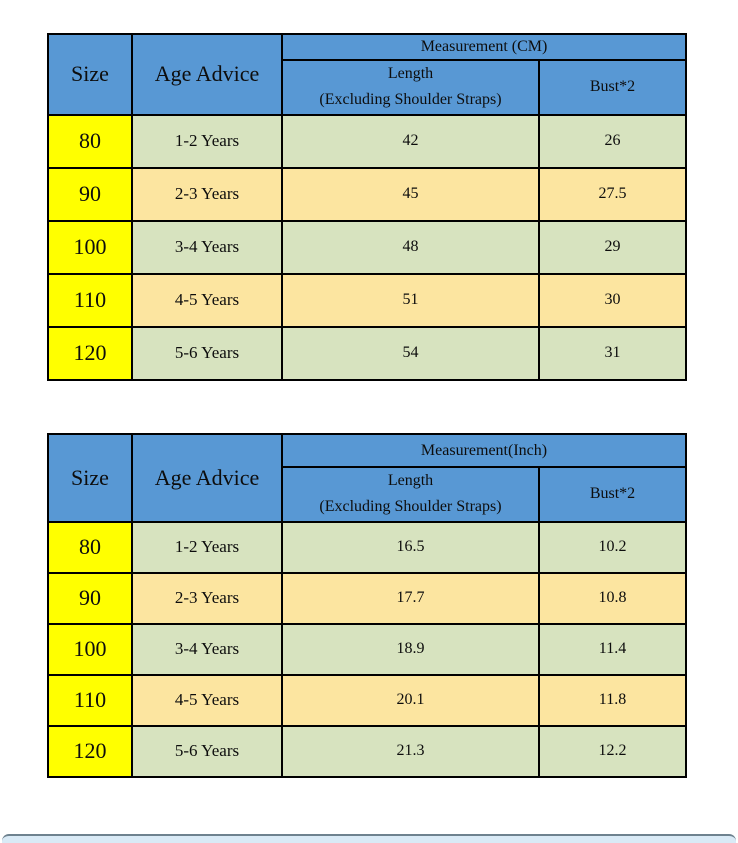 Image resolution: width=738 pixels, height=843 pixels. Describe the element at coordinates (484, 47) in the screenshot. I see `measurement-group-header-cm: Measurement (CM)` at that location.